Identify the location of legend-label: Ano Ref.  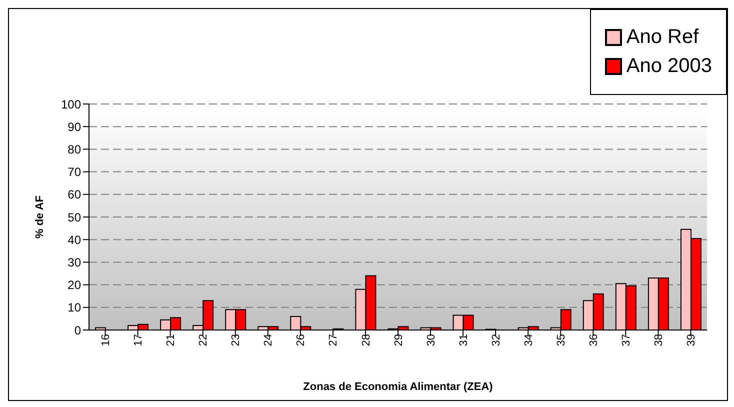
(662, 37).